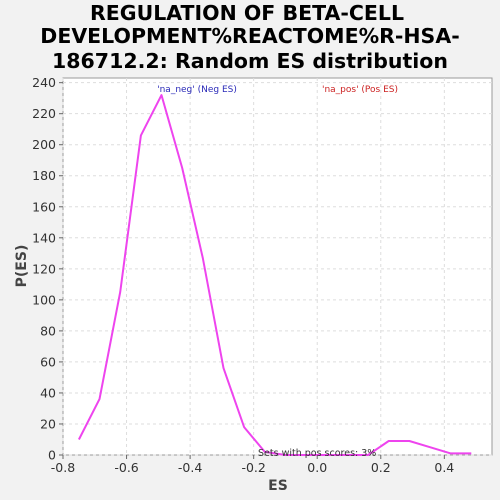 The image size is (500, 500). I want to click on title-line-2: DEVELOPMENT%REACTOME%R-HSA-, so click(249, 36).